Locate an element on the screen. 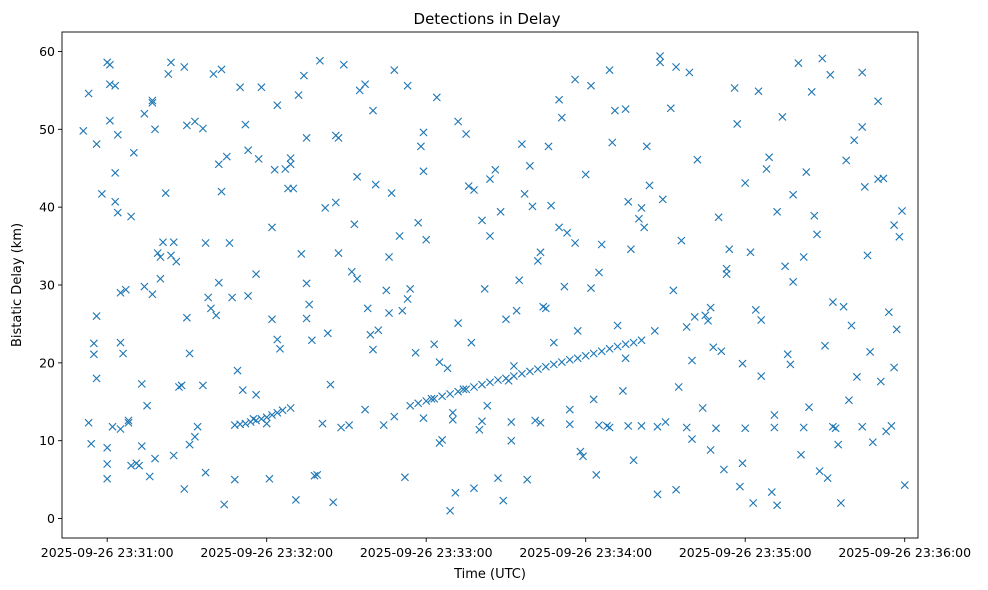 The image size is (988, 590). y-axis-label: Bistatic Delay (km) is located at coordinates (17, 285).